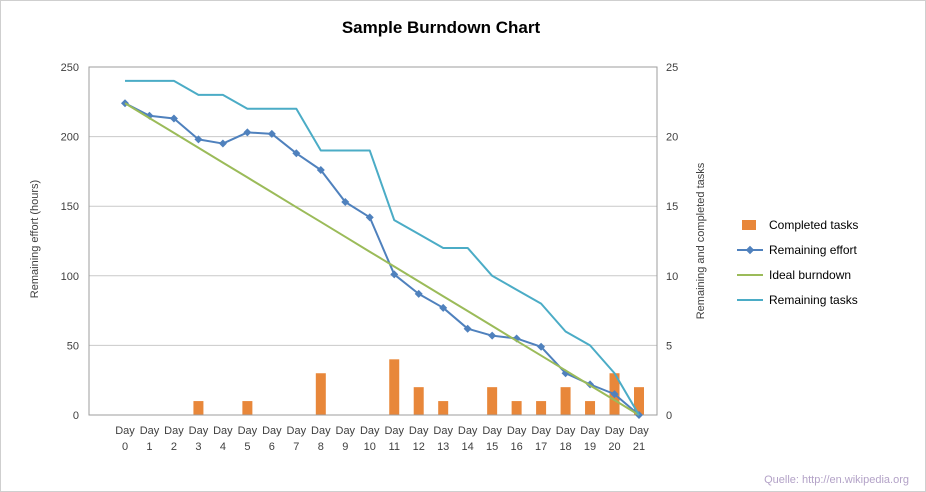 Image resolution: width=926 pixels, height=492 pixels. I want to click on remaining-tasks-swatch-icon, so click(750, 300).